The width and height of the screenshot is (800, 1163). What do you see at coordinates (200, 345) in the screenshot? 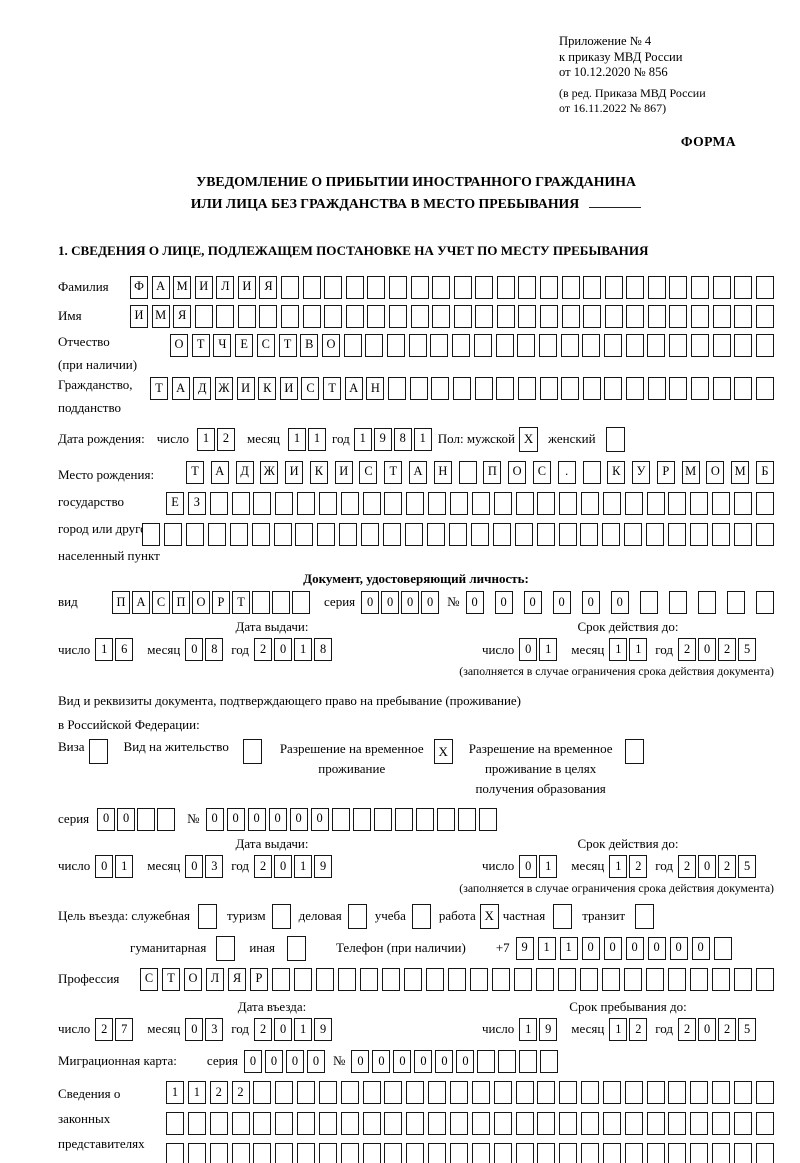
I see `char-cell: Т` at bounding box center [200, 345].